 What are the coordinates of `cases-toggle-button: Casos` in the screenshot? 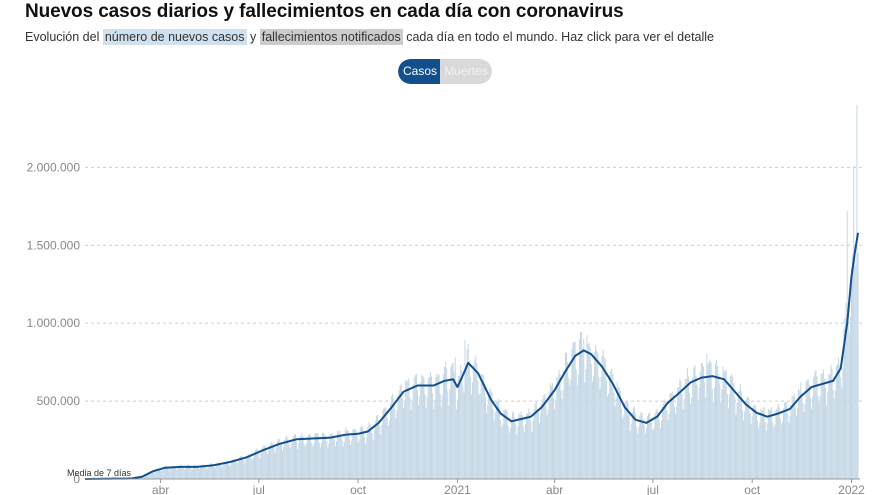 It's located at (419, 71).